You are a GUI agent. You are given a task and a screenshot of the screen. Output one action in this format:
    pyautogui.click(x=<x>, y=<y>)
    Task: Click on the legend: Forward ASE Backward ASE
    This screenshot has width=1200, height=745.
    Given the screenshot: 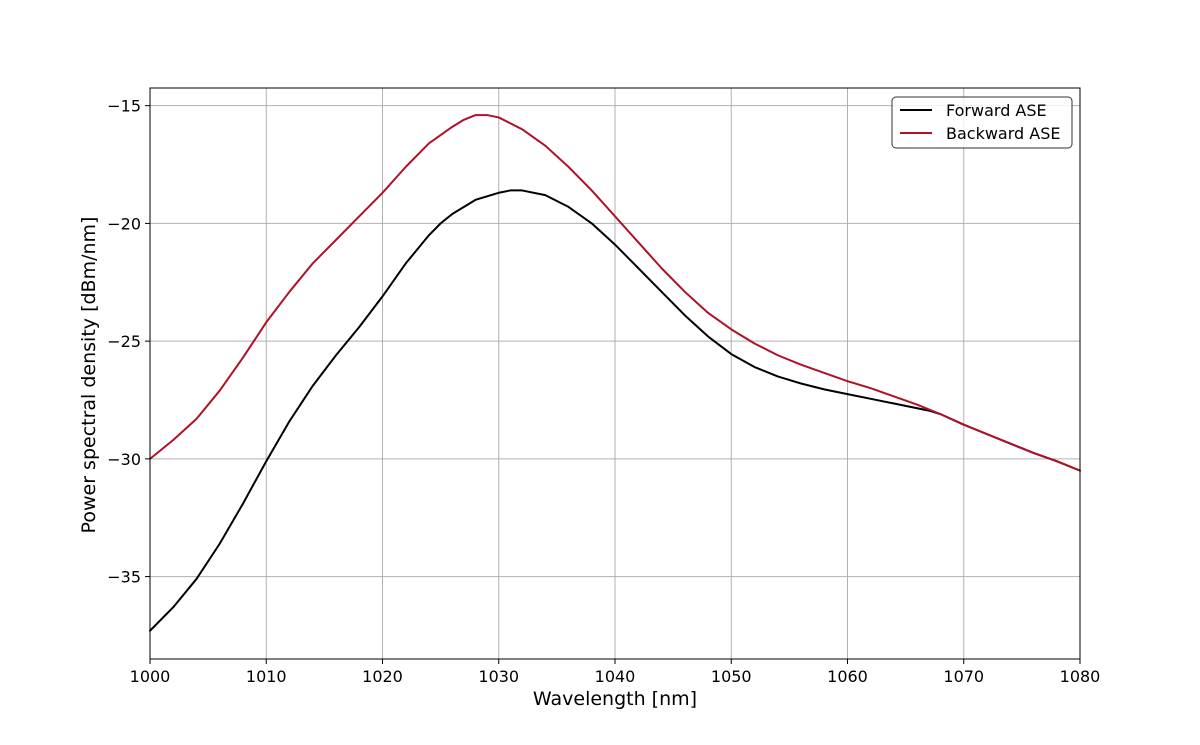 What is the action you would take?
    pyautogui.click(x=982, y=122)
    